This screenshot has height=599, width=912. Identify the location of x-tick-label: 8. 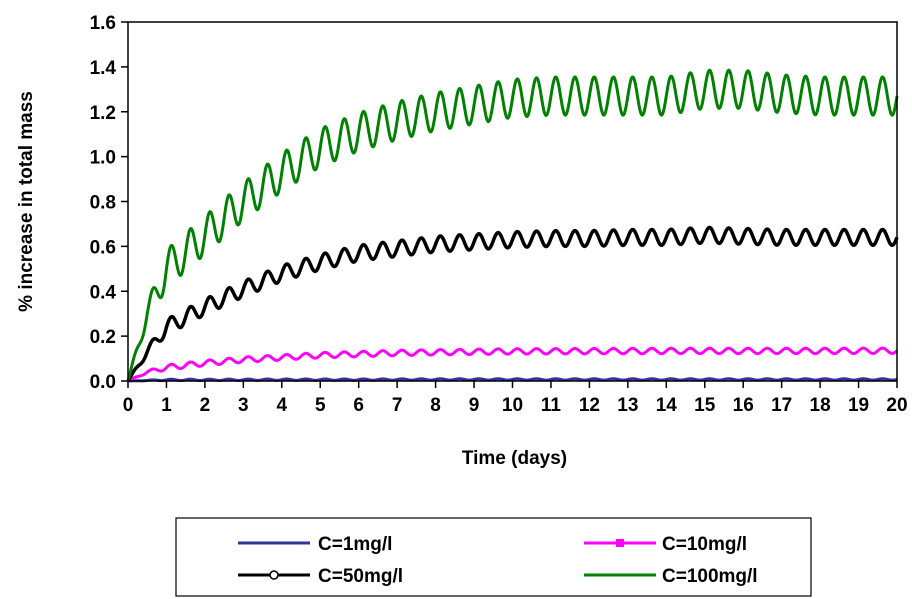
(435, 405).